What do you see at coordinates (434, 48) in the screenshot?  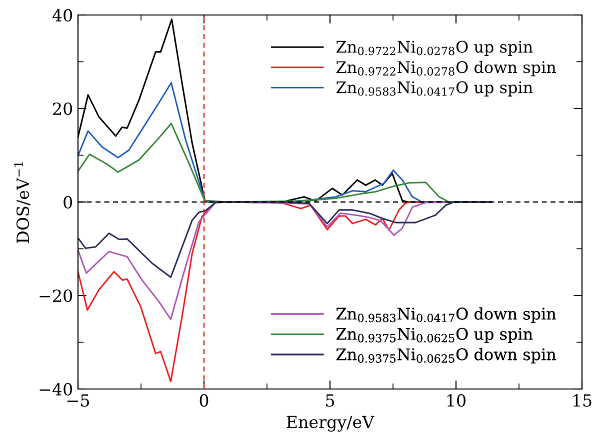 I see `legend-label: Zn$_{0.9722}$Ni$_{0.0278}$O up spin` at bounding box center [434, 48].